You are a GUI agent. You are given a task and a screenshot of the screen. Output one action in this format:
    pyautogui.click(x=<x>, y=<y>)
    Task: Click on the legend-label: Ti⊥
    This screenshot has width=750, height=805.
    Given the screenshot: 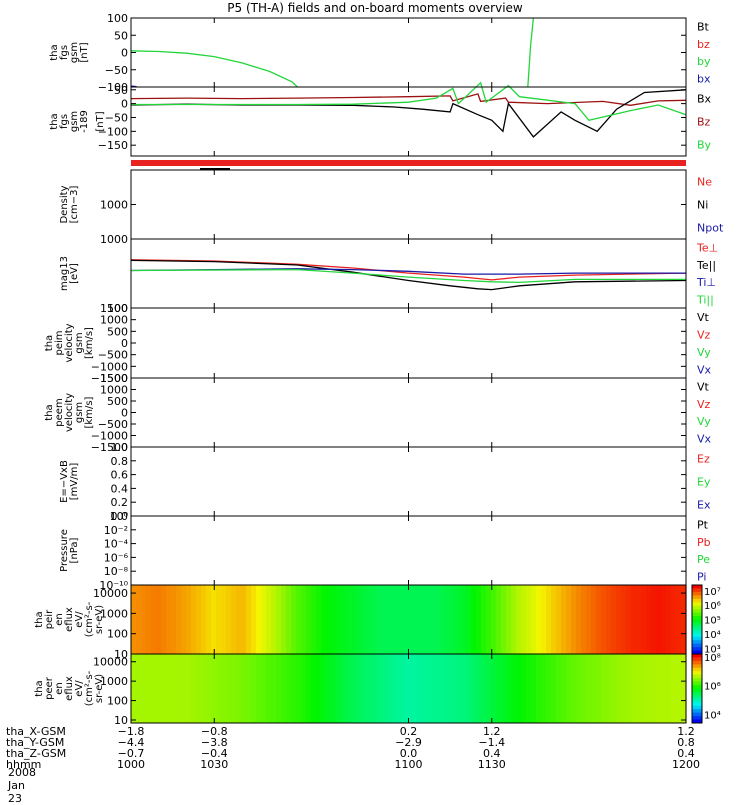 What is the action you would take?
    pyautogui.click(x=706, y=282)
    